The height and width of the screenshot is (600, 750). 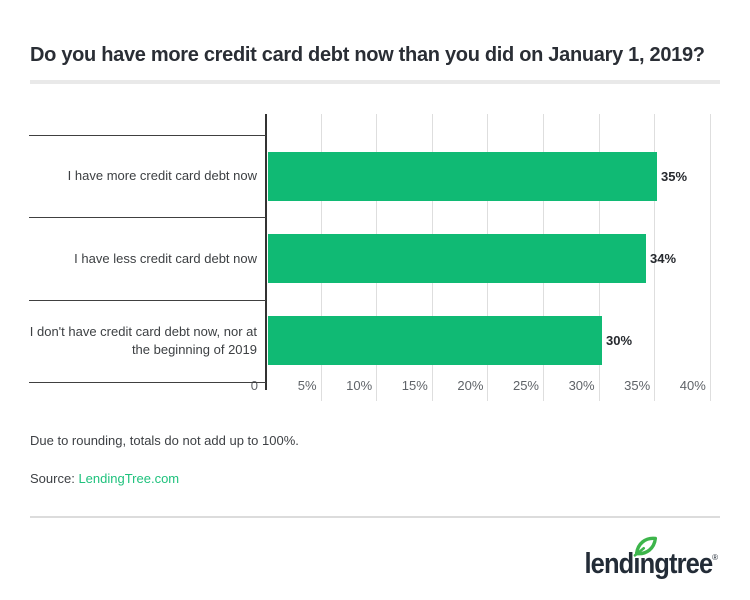 I want to click on x-axis-tick-label: 15%, so click(x=414, y=385).